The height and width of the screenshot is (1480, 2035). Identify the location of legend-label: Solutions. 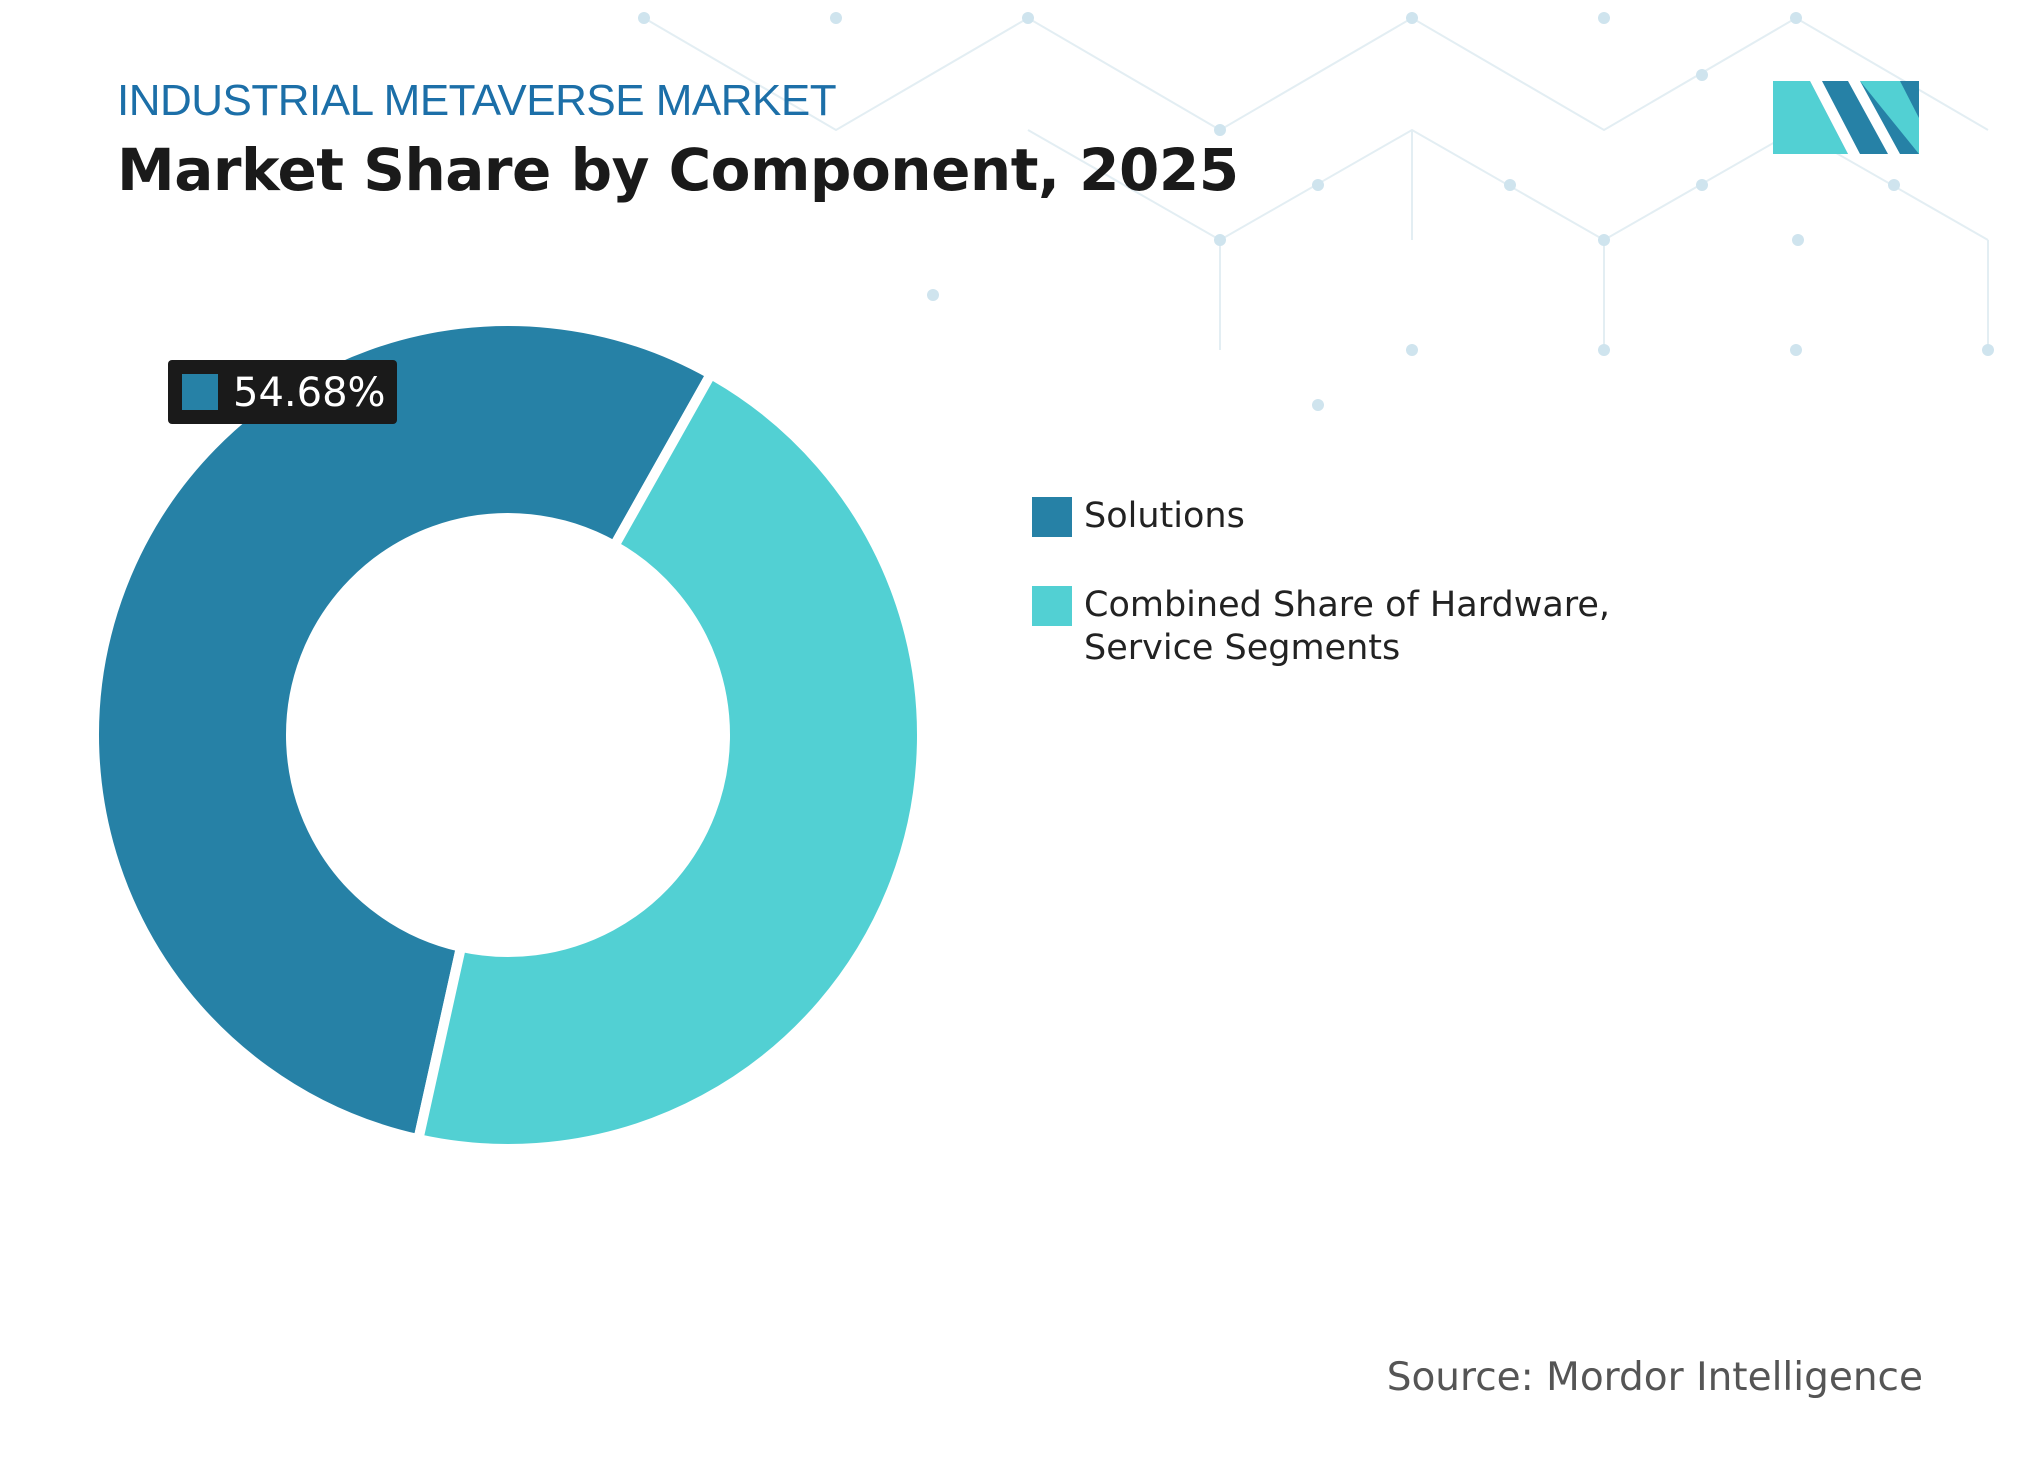
(1164, 516).